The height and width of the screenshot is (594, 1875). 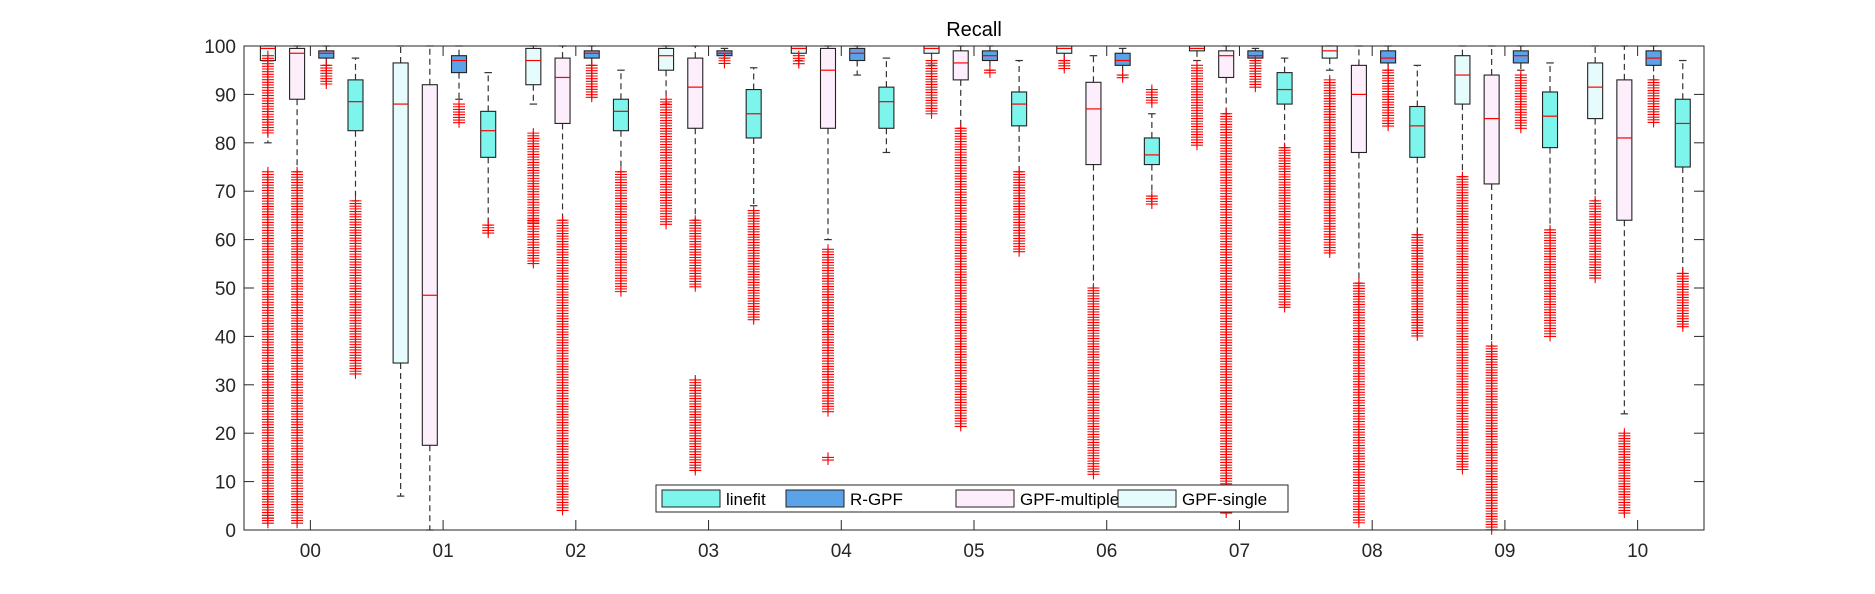 I want to click on y-tick-label: 60, so click(x=225, y=241).